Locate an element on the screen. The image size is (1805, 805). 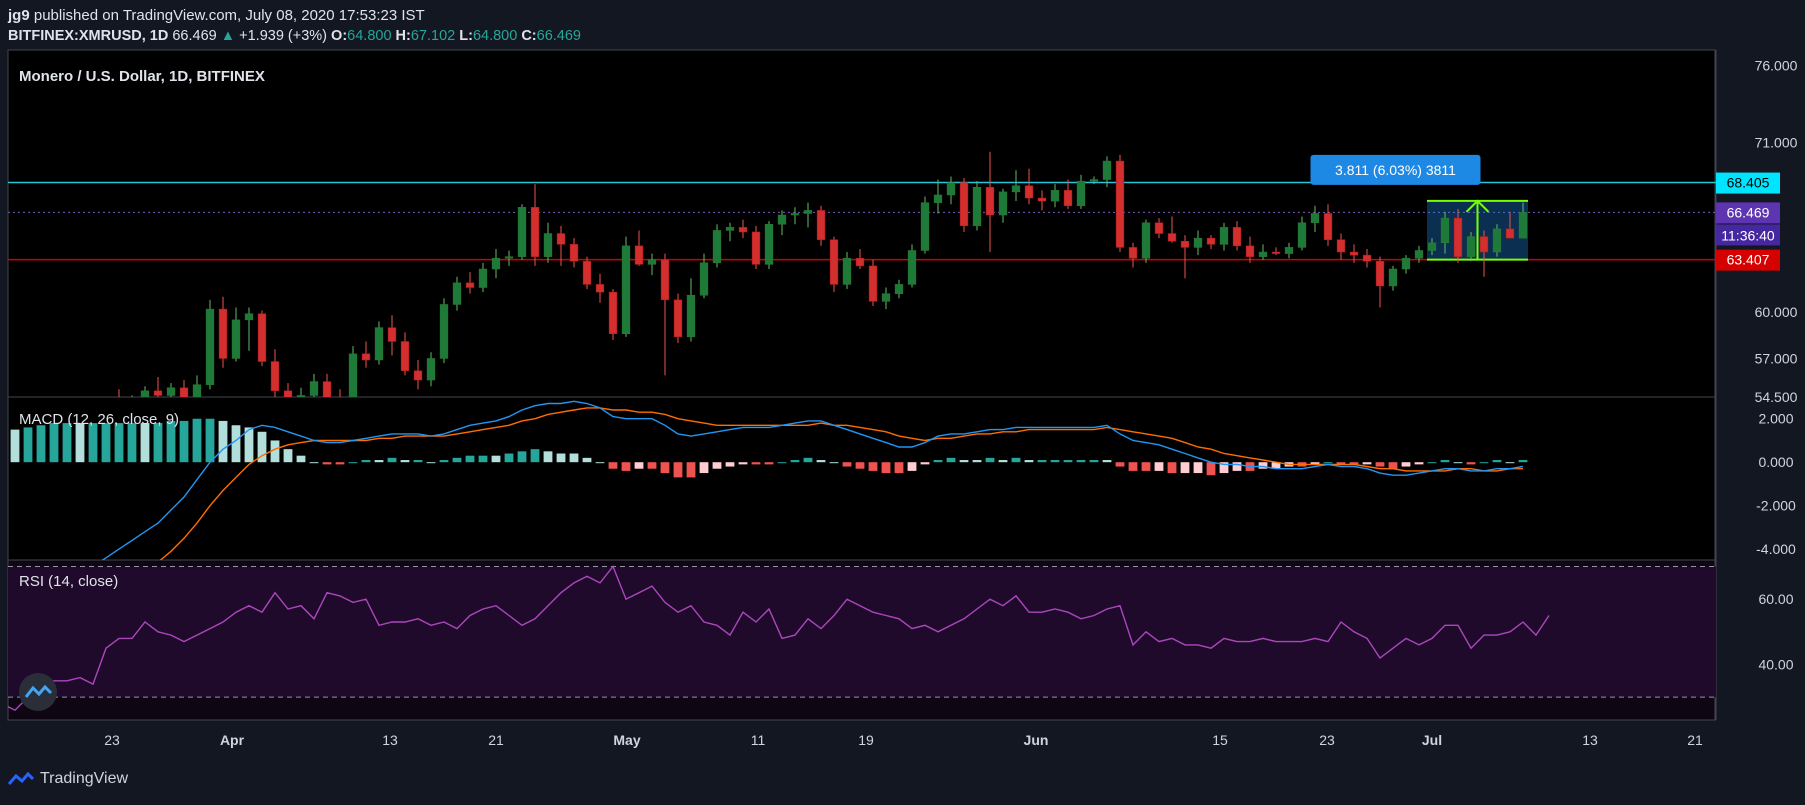
footer-brand: TradingView is located at coordinates (84, 778).